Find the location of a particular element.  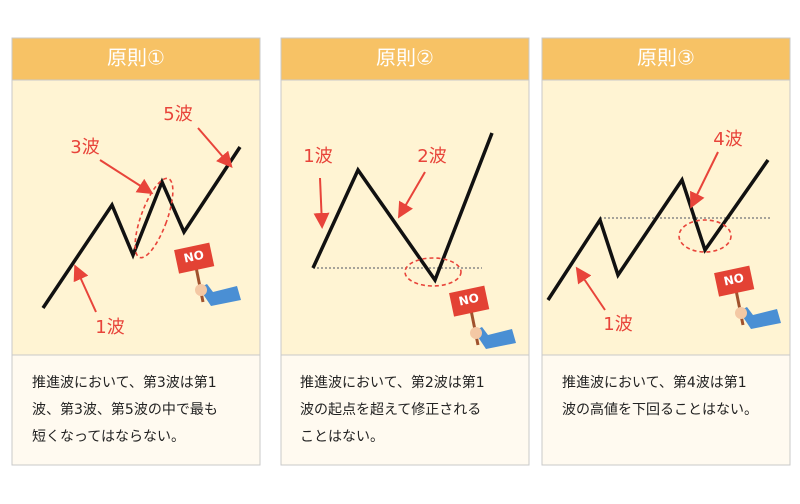

panel-title: 原則③ is located at coordinates (666, 58).